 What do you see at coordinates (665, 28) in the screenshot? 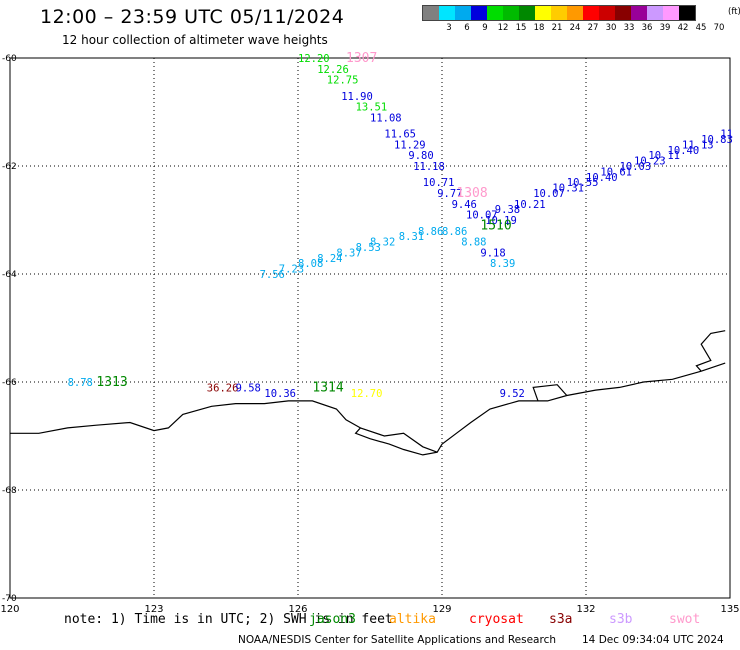
I see `legend-label: 39` at bounding box center [665, 28].